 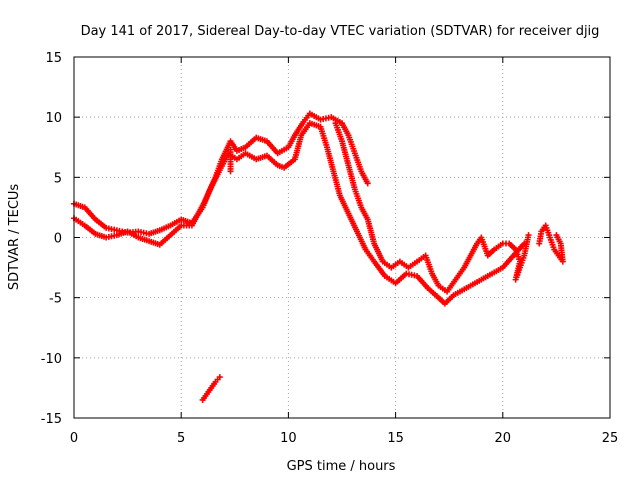 I want to click on x-tick-label: 5, so click(x=181, y=438).